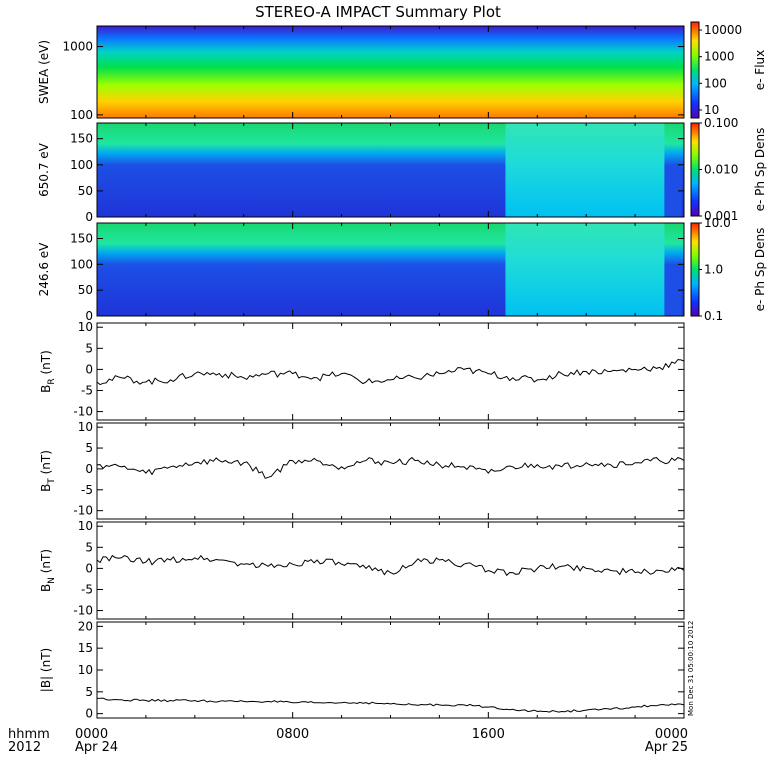 This screenshot has width=780, height=780. I want to click on colorbar-tick-label: 0.001, so click(721, 216).